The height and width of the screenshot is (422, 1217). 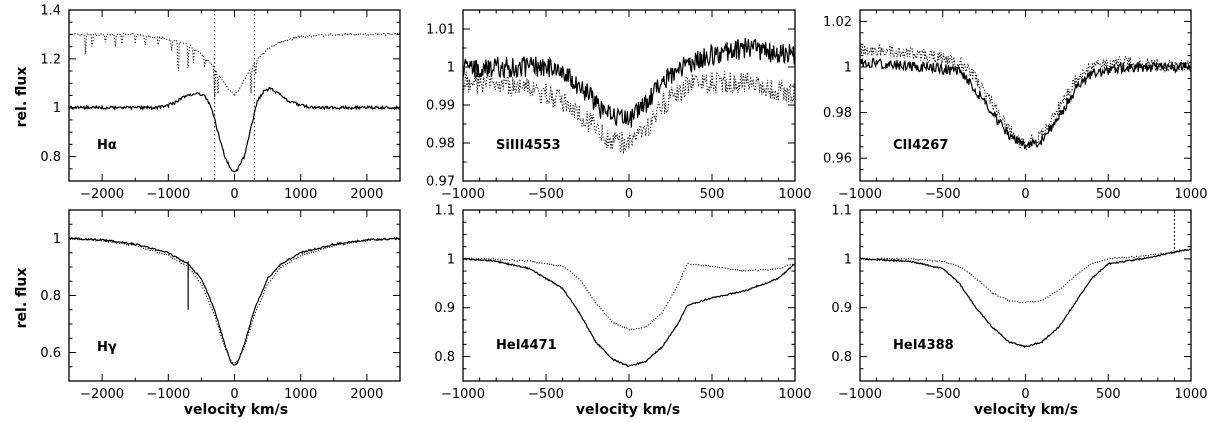 What do you see at coordinates (712, 394) in the screenshot?
I see `hei4471-xtick-label: 500` at bounding box center [712, 394].